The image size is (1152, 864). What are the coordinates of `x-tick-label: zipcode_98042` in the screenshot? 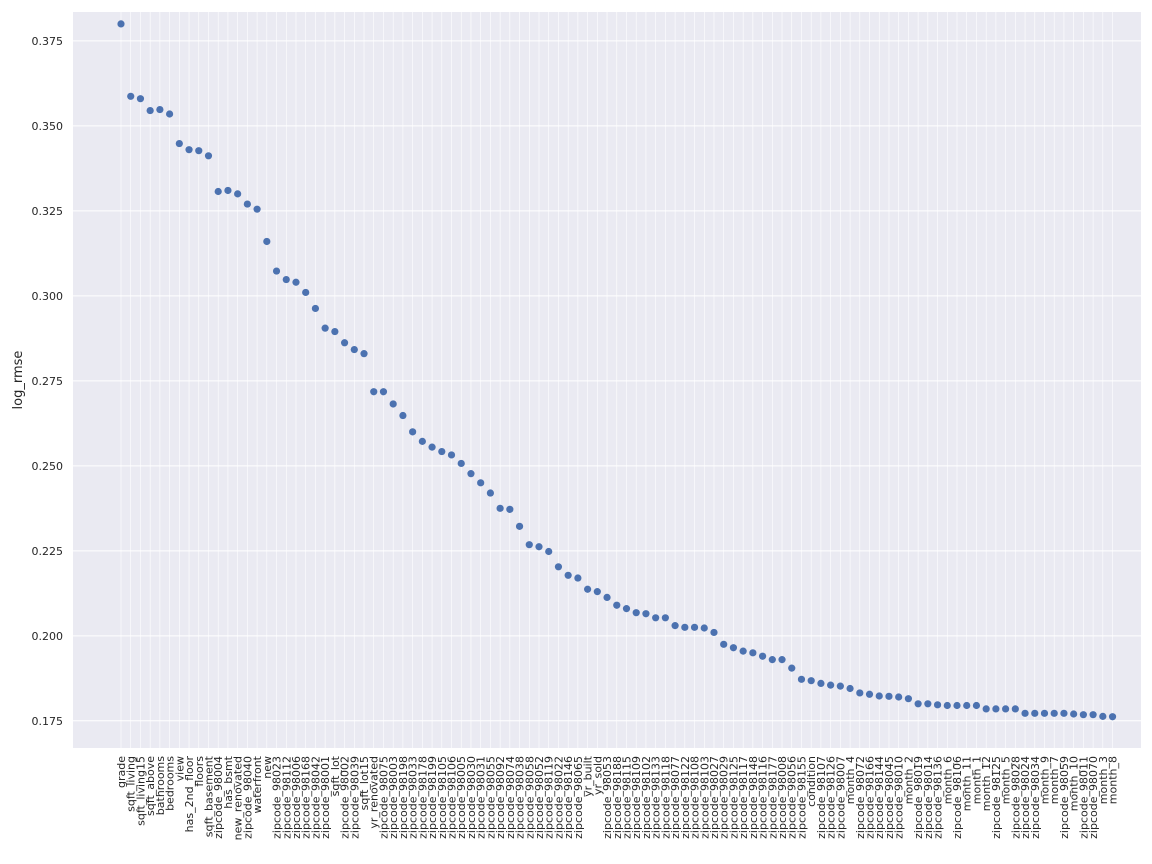 It's located at (315, 797).